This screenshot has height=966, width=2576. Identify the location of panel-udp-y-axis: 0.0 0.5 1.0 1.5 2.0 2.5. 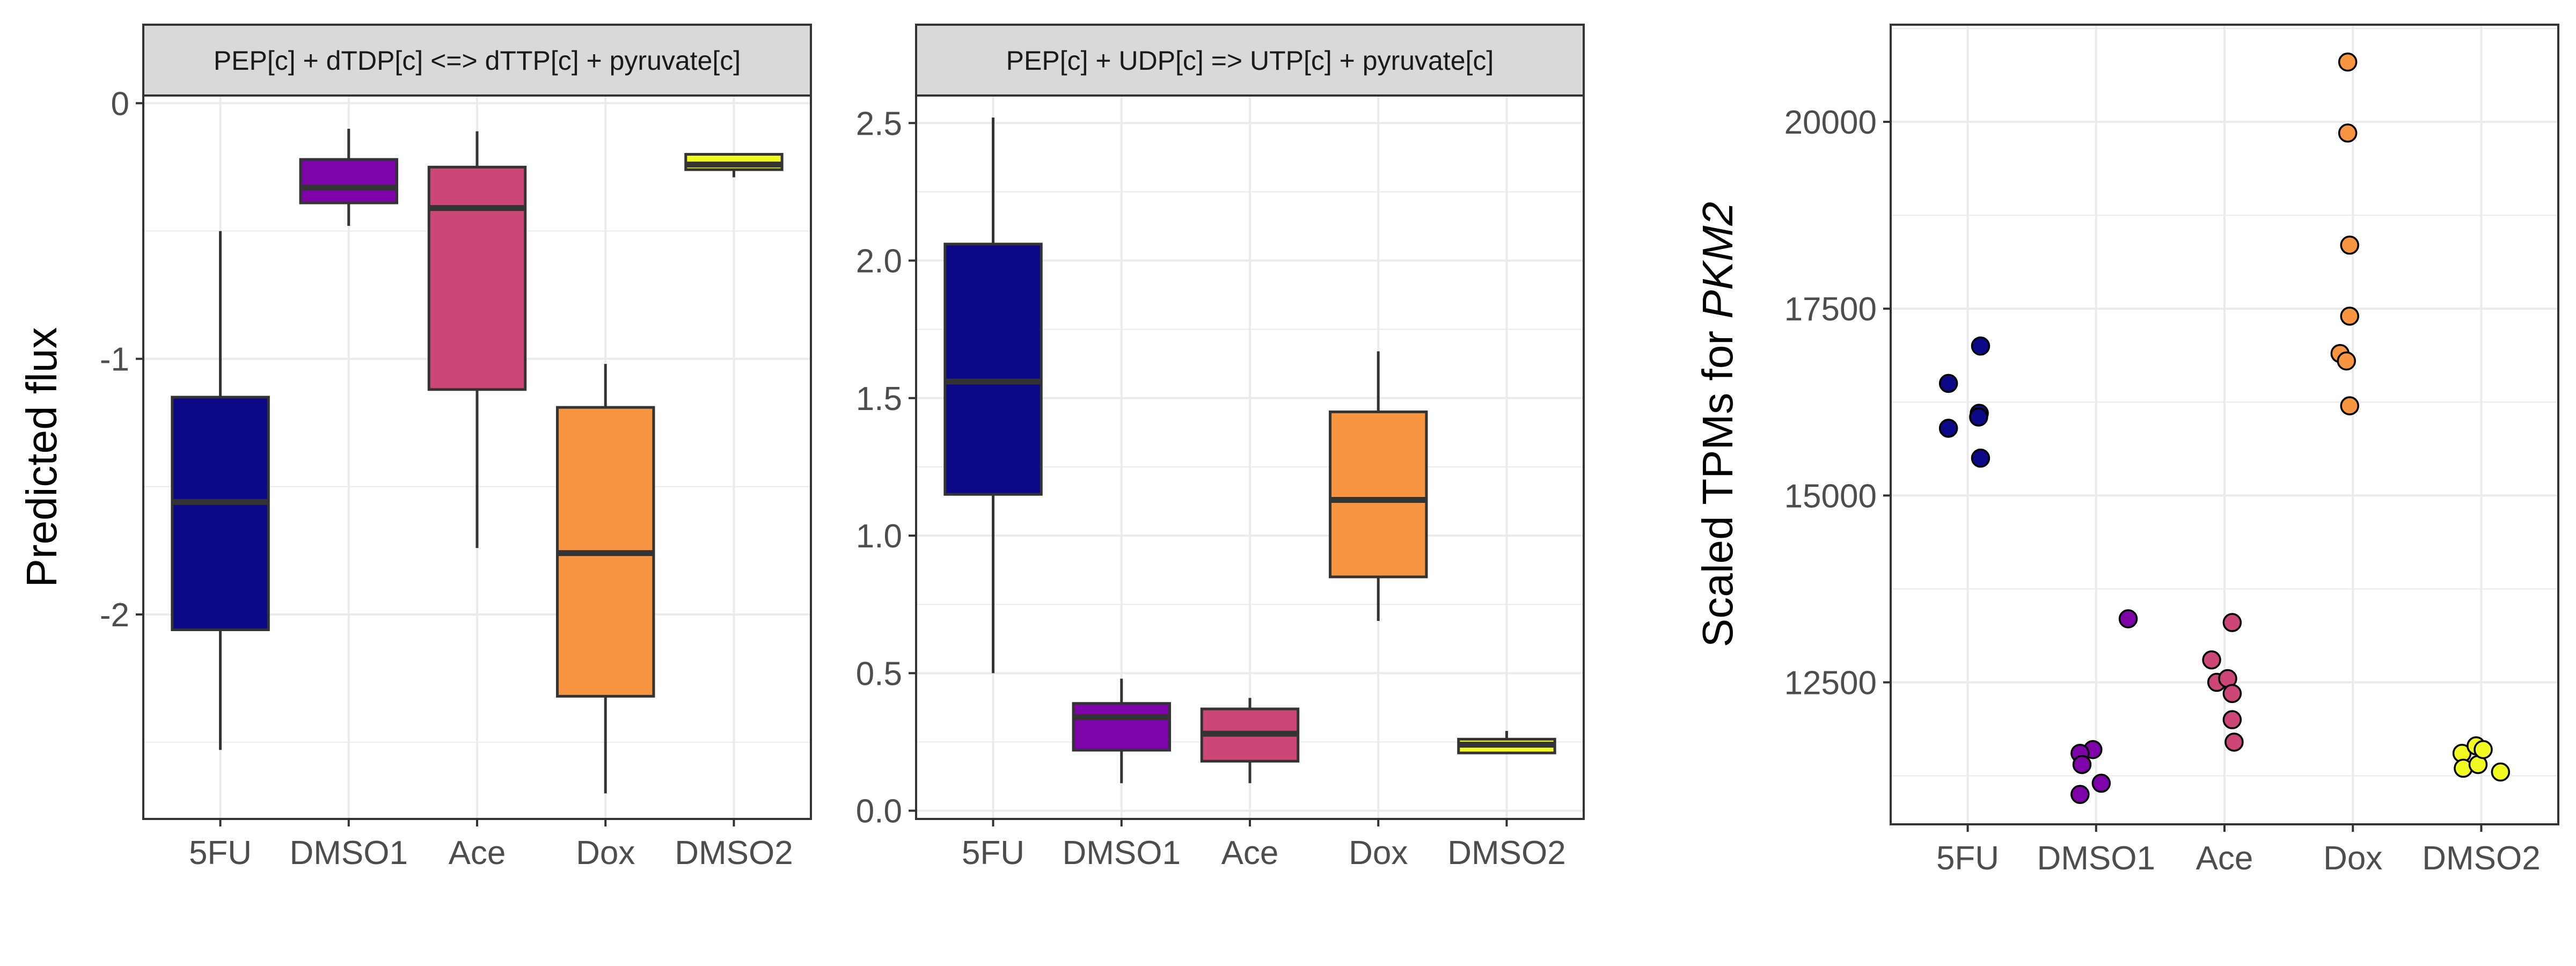
(886, 467).